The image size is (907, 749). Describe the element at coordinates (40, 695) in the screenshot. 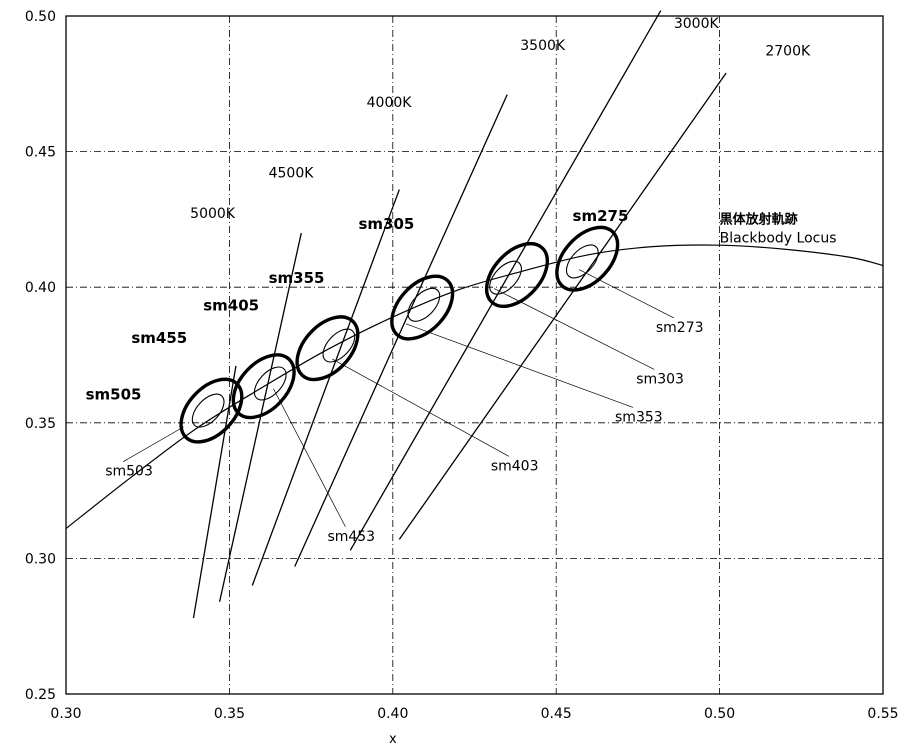

I see `y-tick-label: 0.25` at that location.